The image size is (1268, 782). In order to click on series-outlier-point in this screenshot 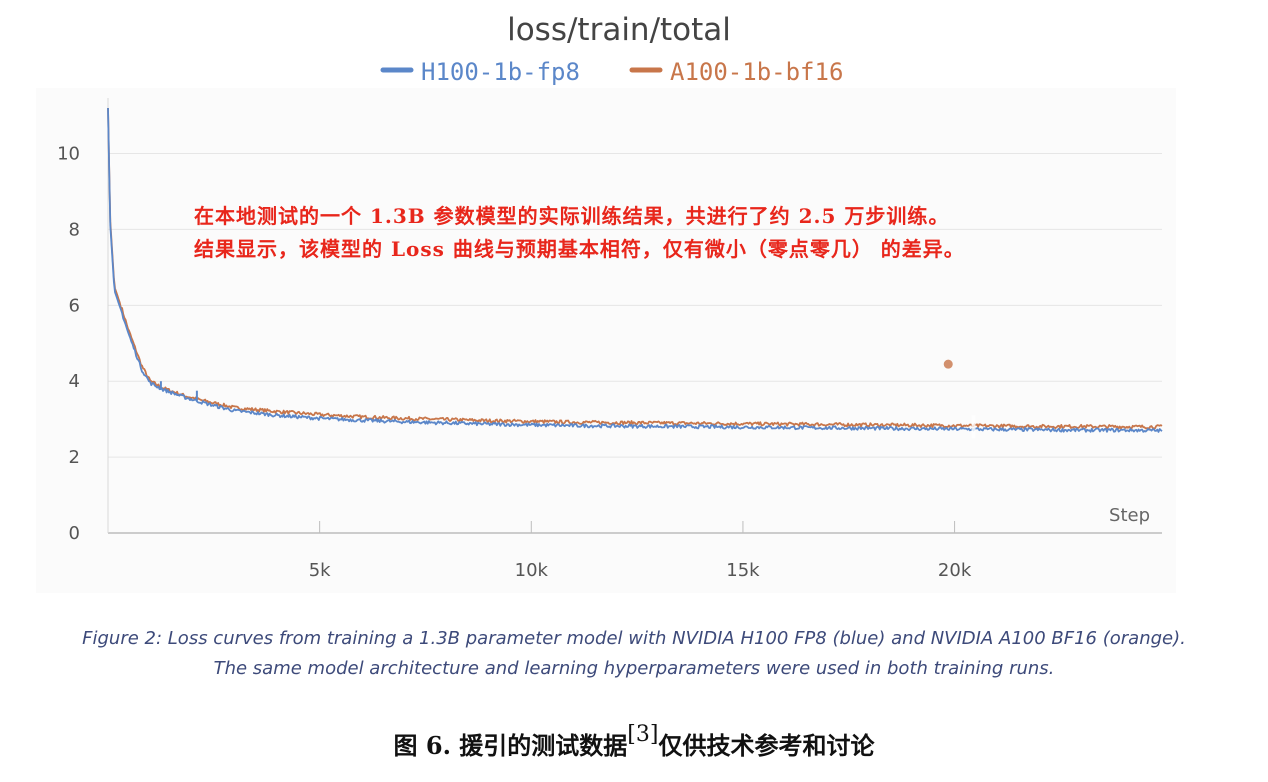, I will do `click(948, 364)`.